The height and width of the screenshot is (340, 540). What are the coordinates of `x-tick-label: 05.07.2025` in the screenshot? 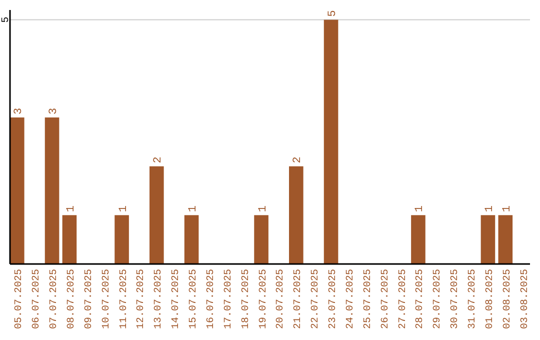 It's located at (20, 299).